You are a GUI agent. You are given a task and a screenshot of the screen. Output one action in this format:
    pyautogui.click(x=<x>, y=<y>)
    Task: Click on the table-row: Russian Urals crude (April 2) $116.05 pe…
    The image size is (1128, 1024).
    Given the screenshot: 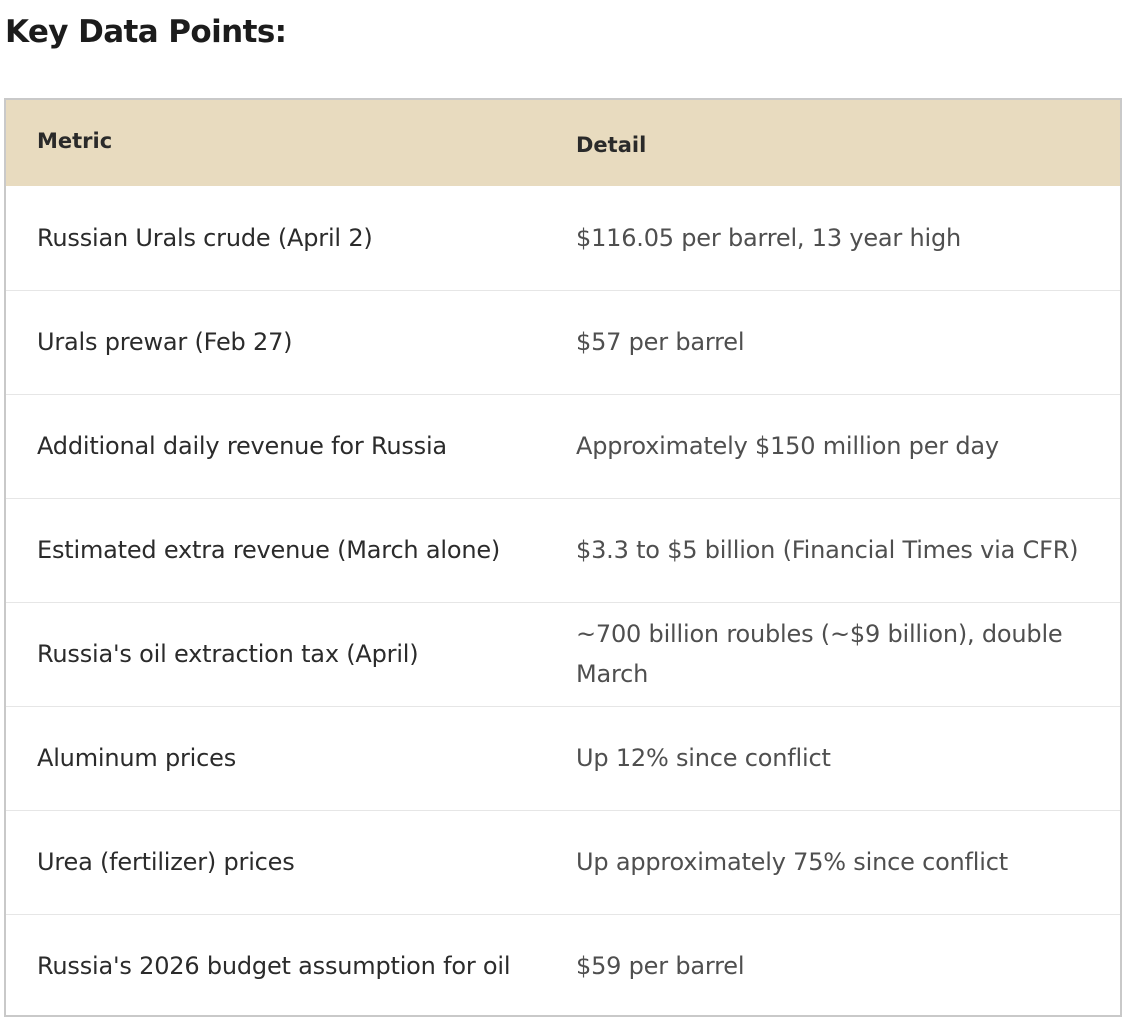 What is the action you would take?
    pyautogui.click(x=563, y=238)
    